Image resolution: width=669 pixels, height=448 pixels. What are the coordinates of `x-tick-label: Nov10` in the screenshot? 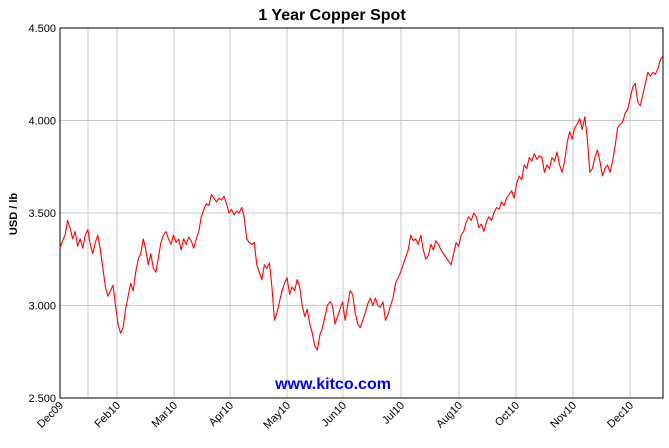 It's located at (563, 415).